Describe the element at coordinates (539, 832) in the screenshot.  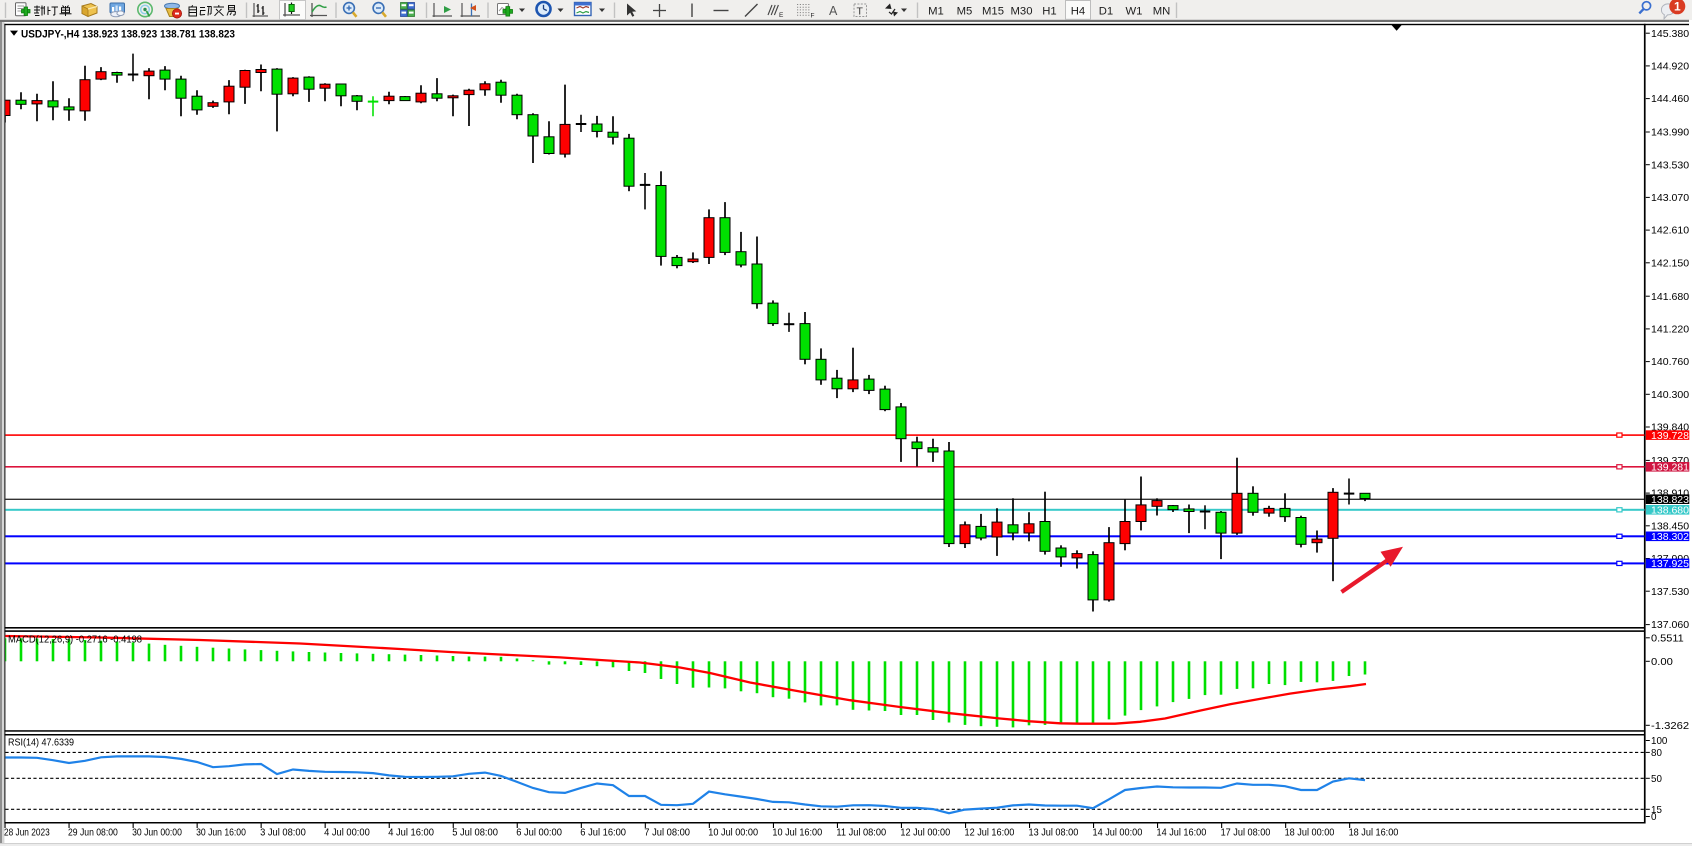
I see `svg-text: 6 Jul 00:00` at that location.